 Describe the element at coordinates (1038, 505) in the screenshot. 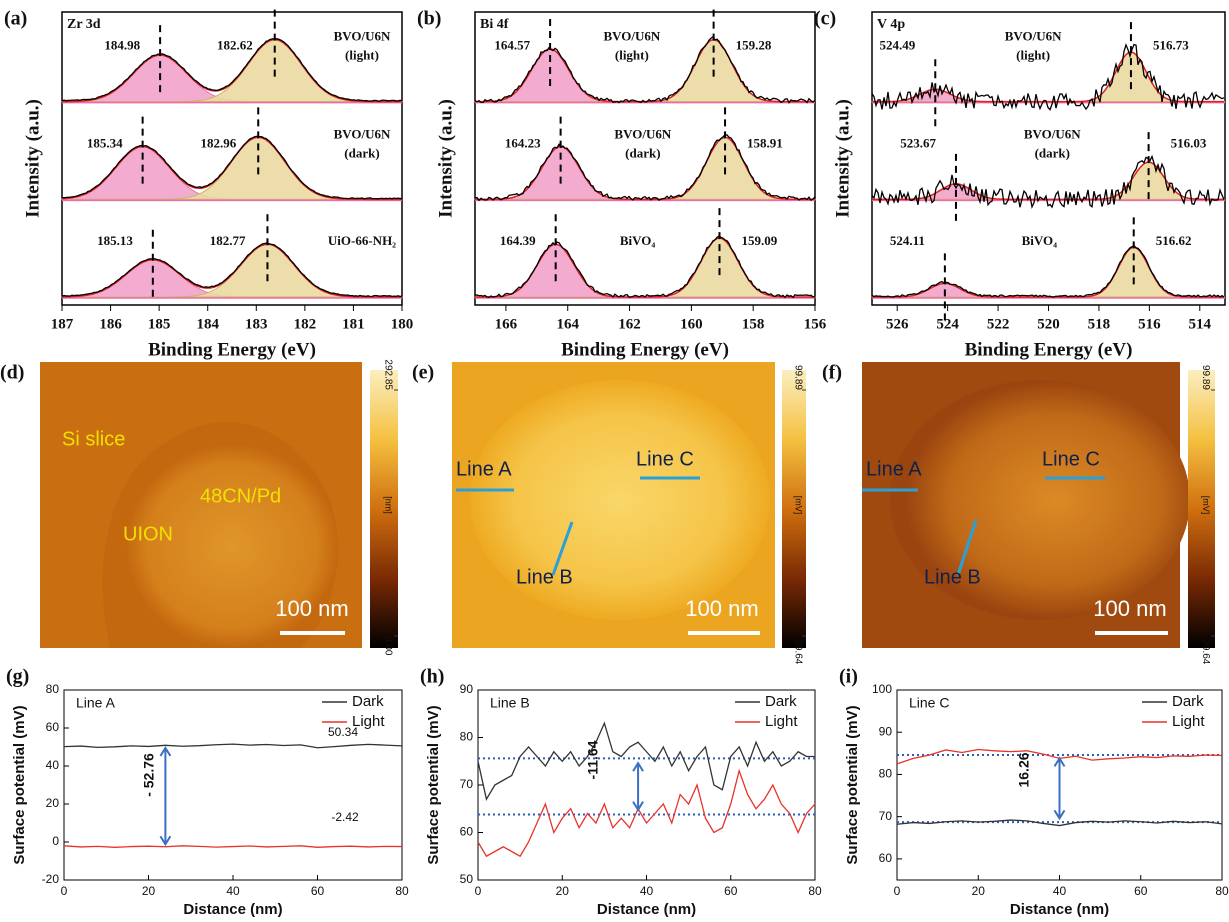

I see `afm-image-f` at that location.